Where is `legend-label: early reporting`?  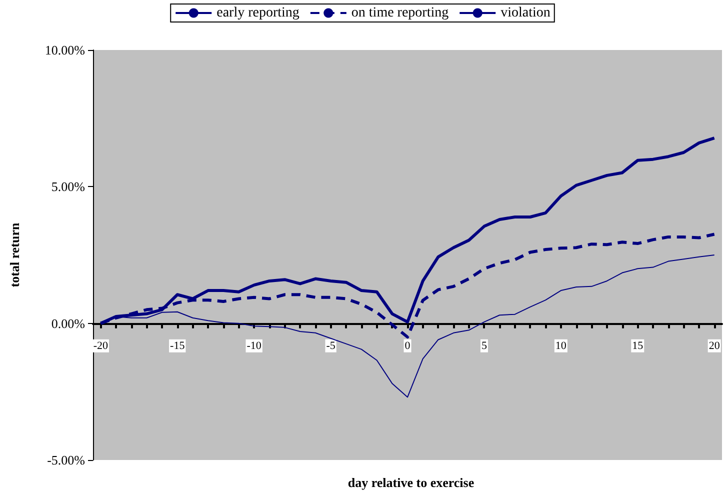
legend-label: early reporting is located at coordinates (258, 13).